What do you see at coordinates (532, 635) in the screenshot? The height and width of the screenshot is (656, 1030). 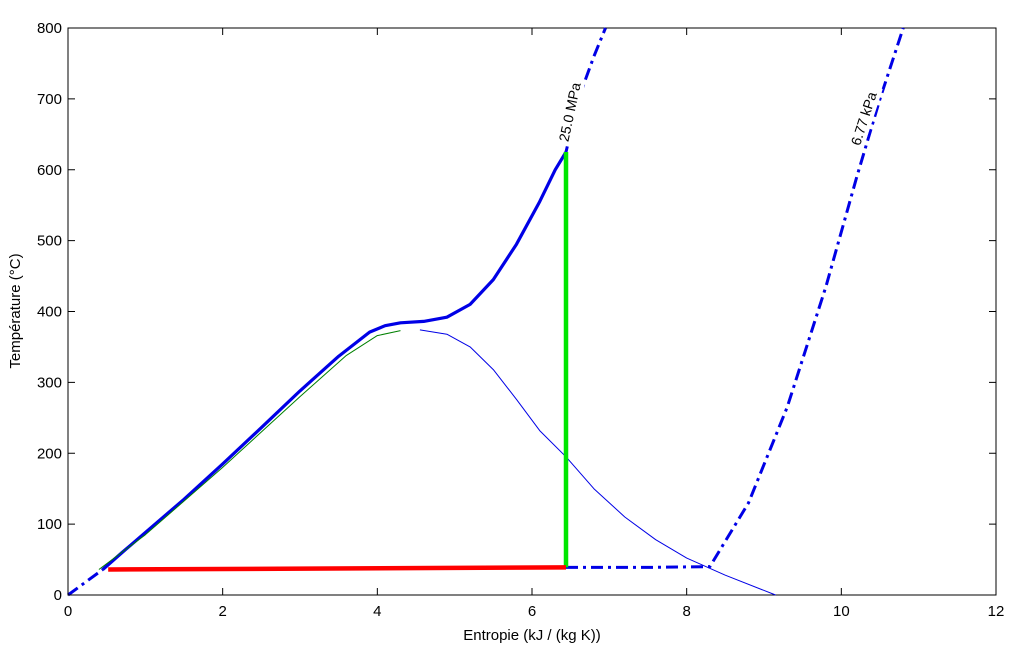 I see `x-axis-title: Entropie (kJ / (kg K))` at bounding box center [532, 635].